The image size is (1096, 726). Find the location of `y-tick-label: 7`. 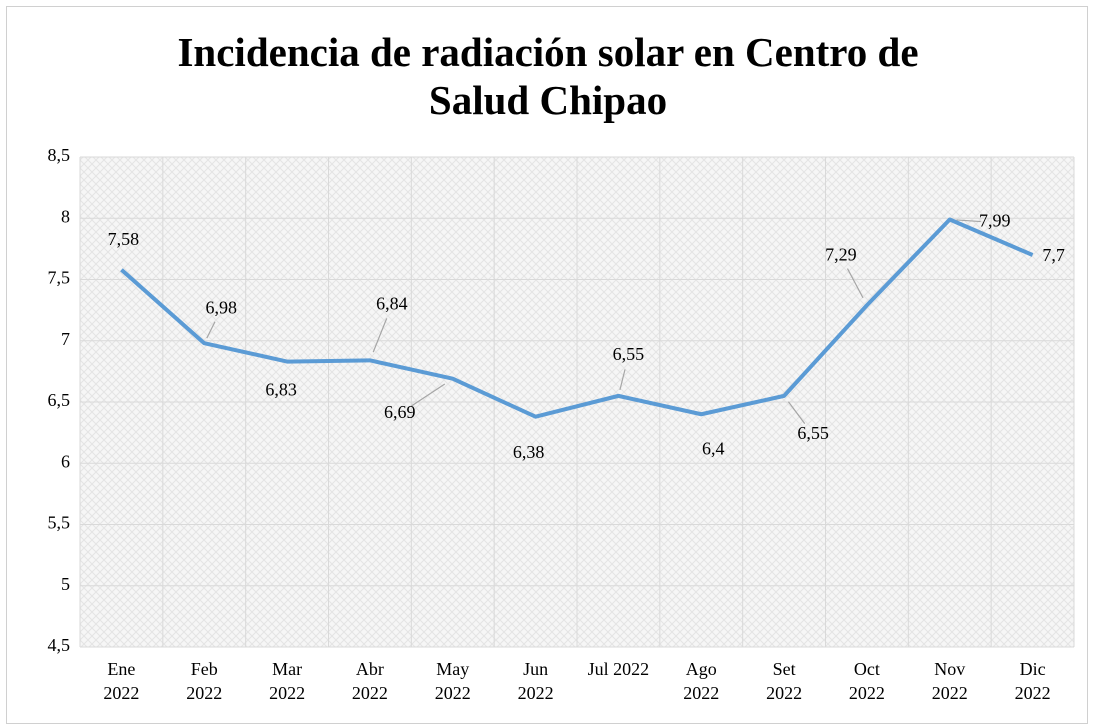

y-tick-label: 7 is located at coordinates (65, 339).